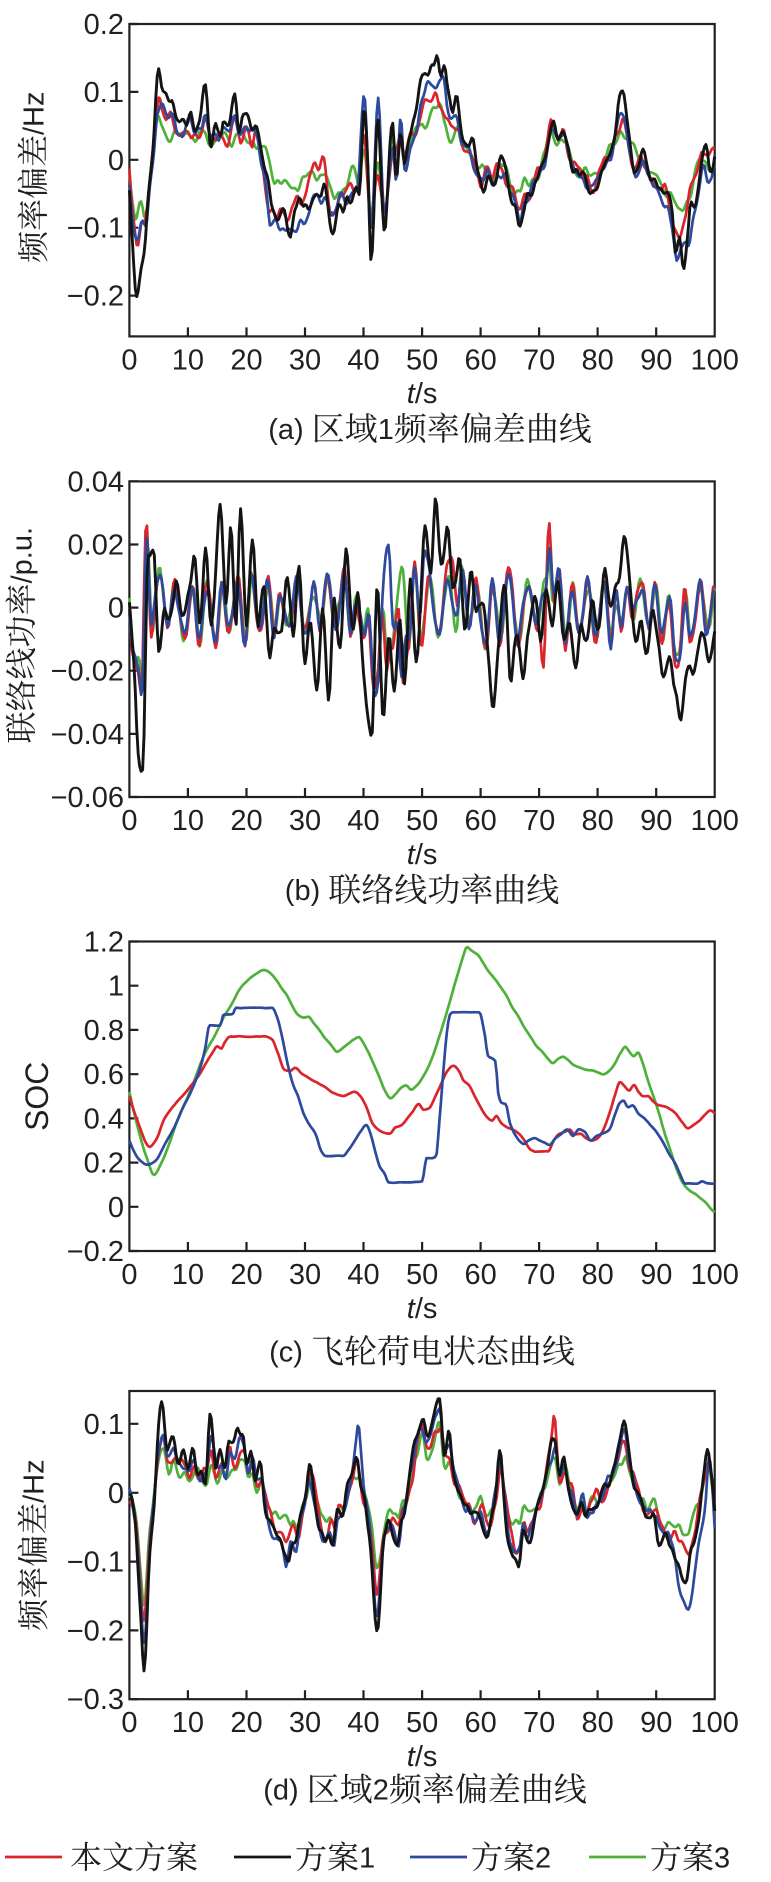 The image size is (771, 1882). I want to click on svg-text: −0.02, so click(87, 672).